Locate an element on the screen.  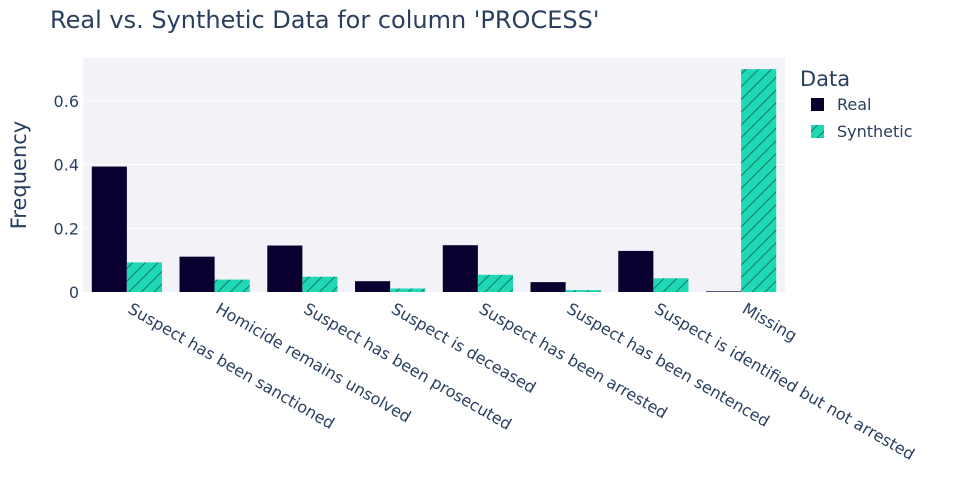
legend-title: Data is located at coordinates (825, 79).